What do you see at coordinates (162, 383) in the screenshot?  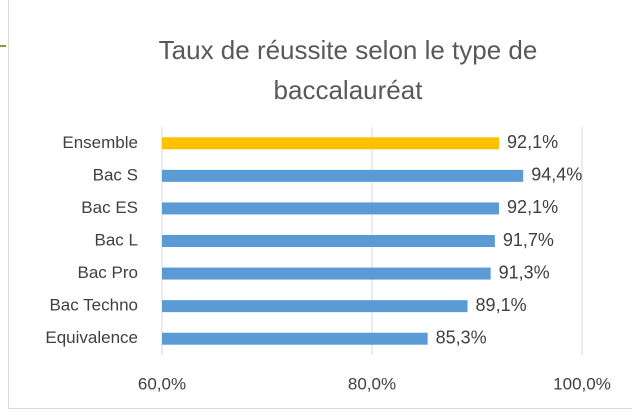 I see `x-tick-label: 60,0%` at bounding box center [162, 383].